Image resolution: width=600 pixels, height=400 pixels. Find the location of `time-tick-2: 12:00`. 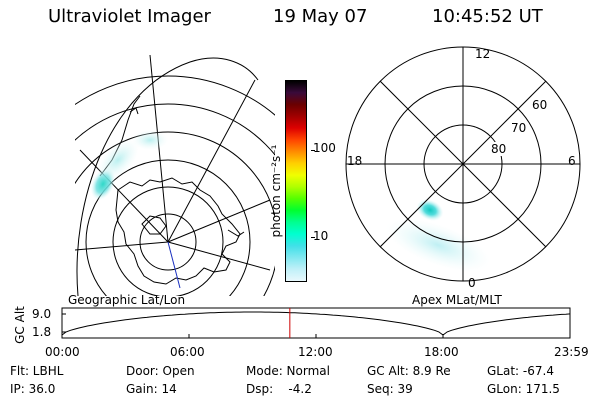

time-tick-2: 12:00 is located at coordinates (315, 352).